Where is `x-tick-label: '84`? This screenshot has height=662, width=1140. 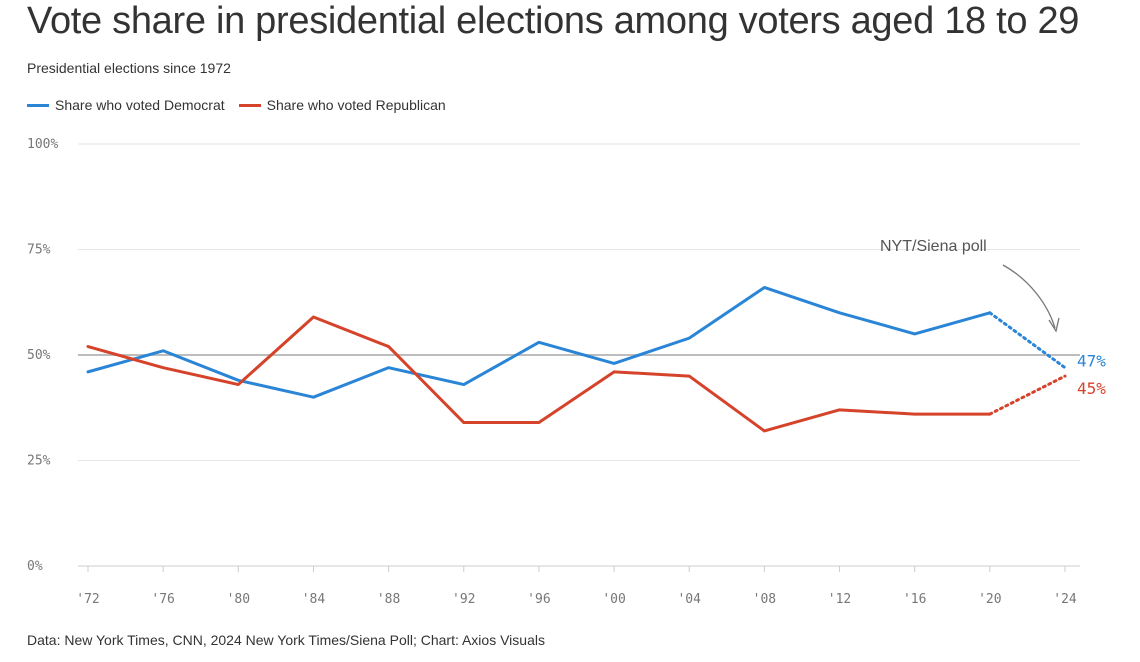 x-tick-label: '84 is located at coordinates (314, 599).